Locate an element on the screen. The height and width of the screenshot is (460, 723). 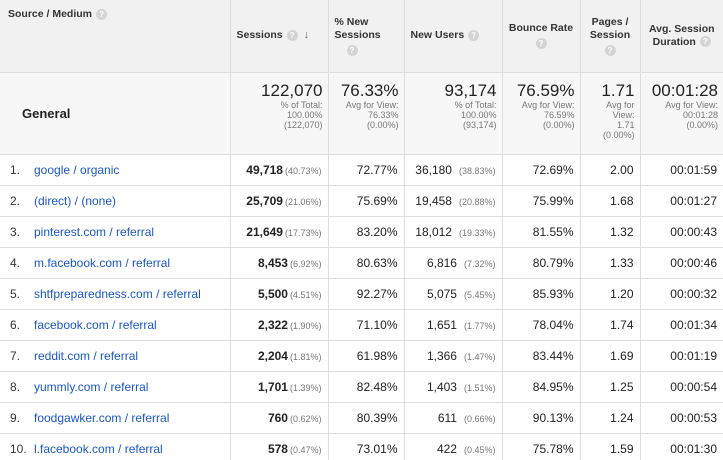
totals-bounce-rate: 76.59% Avg for View: 76.59% (0.00%) is located at coordinates (541, 113).